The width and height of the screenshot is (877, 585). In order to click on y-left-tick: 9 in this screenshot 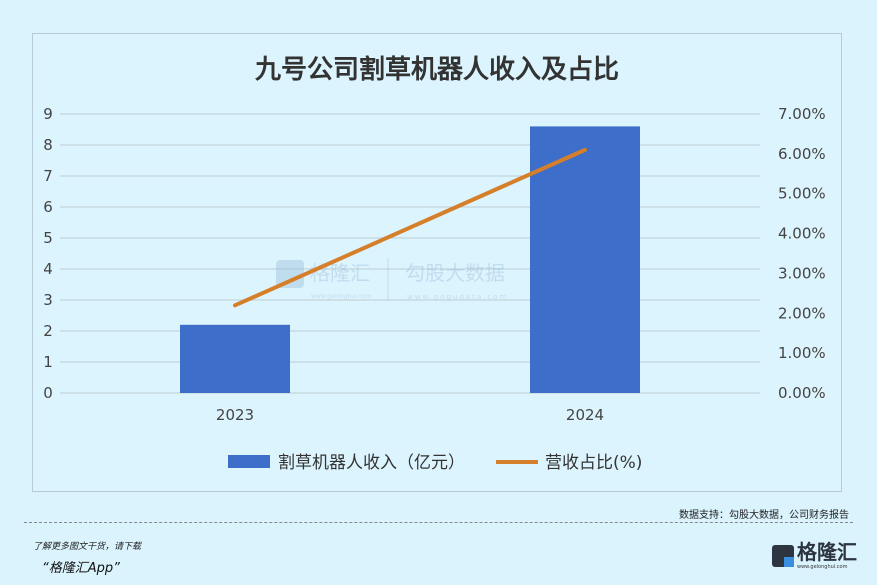, I will do `click(48, 114)`.